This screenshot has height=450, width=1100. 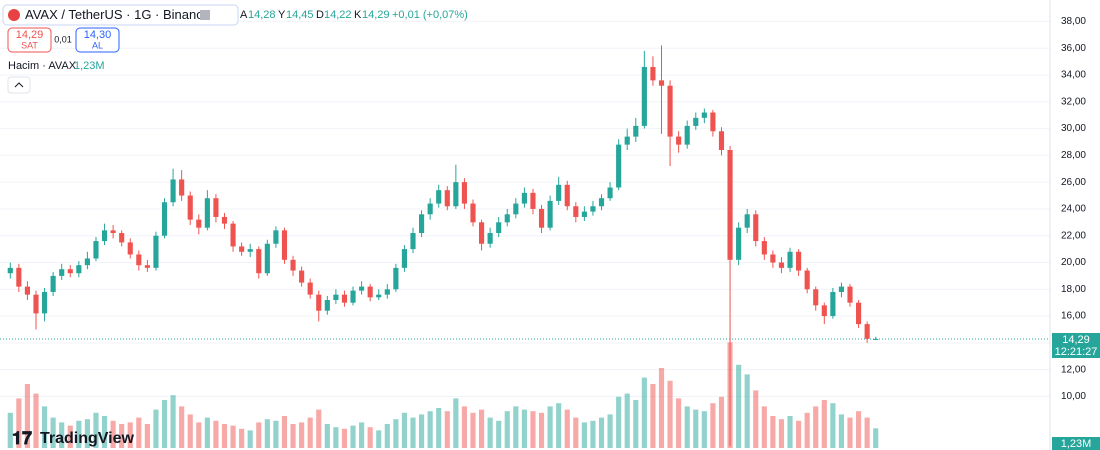 What do you see at coordinates (1073, 128) in the screenshot?
I see `y-tick-label: 30,00` at bounding box center [1073, 128].